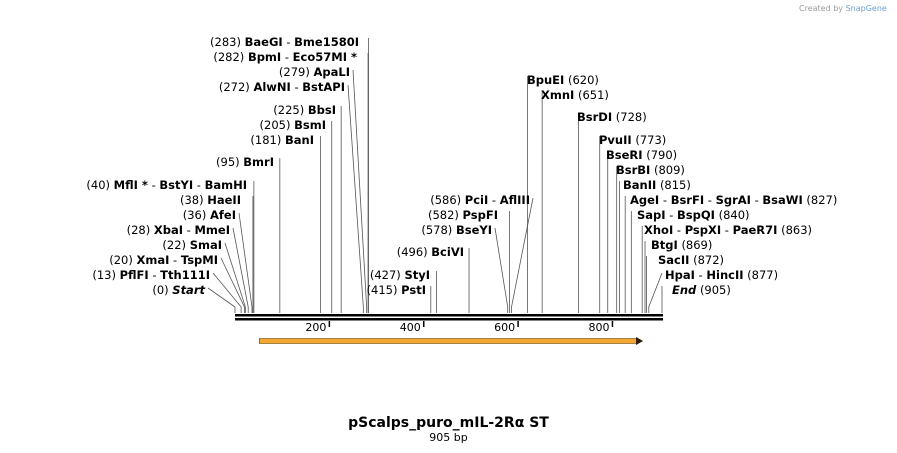  What do you see at coordinates (522, 255) in the screenshot?
I see `leader-line-pcii` at bounding box center [522, 255].